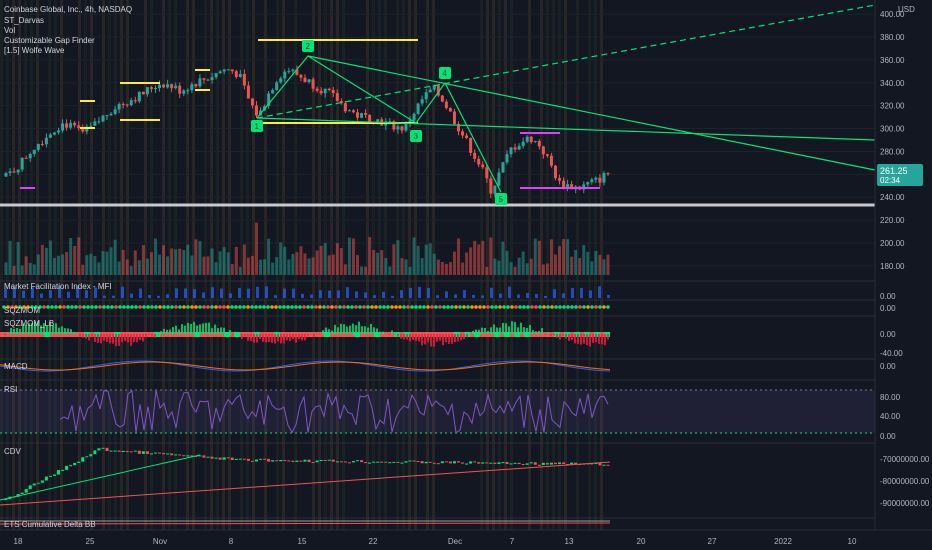 Image resolution: width=932 pixels, height=550 pixels. I want to click on rsi-label: RSI, so click(10, 389).